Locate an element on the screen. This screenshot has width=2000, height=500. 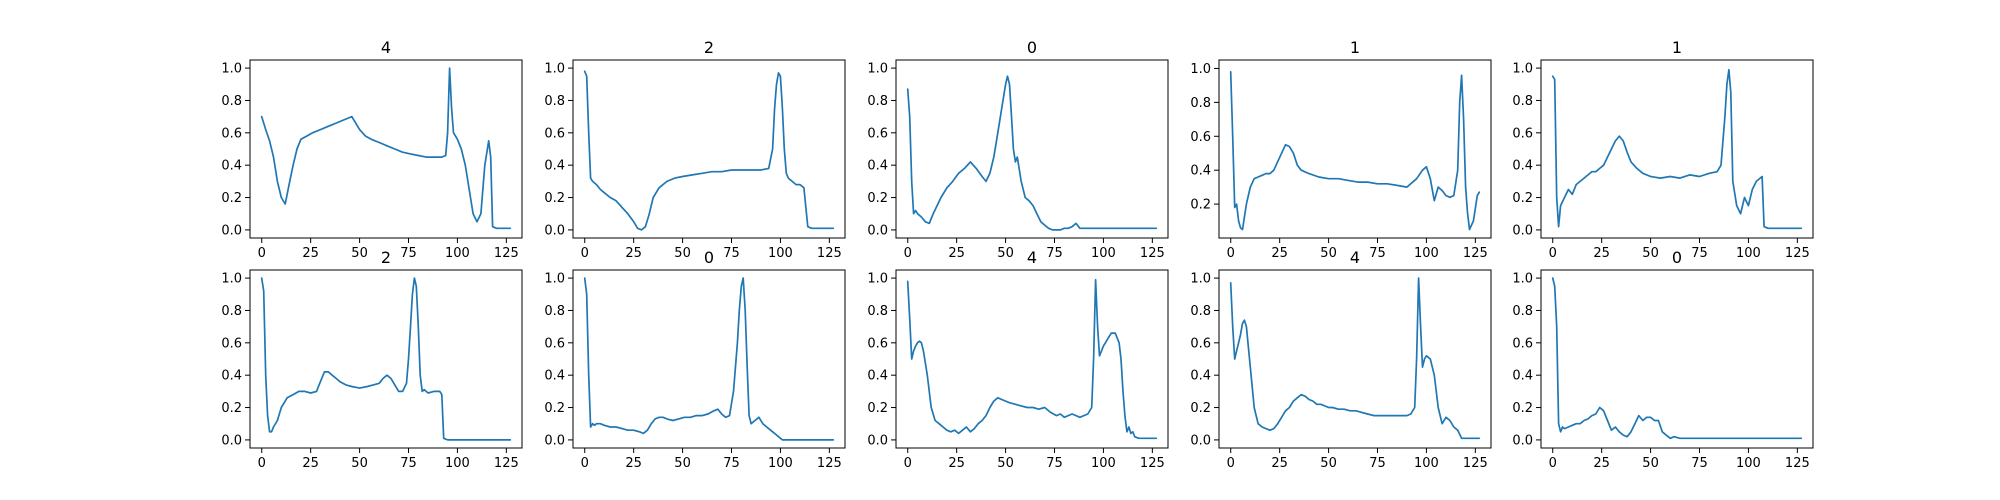
subplot-8: 0 25 50 75 100 125 0.0 0.2 0.4 0.6 0.8 1.0 4 is located at coordinates (1018, 359).